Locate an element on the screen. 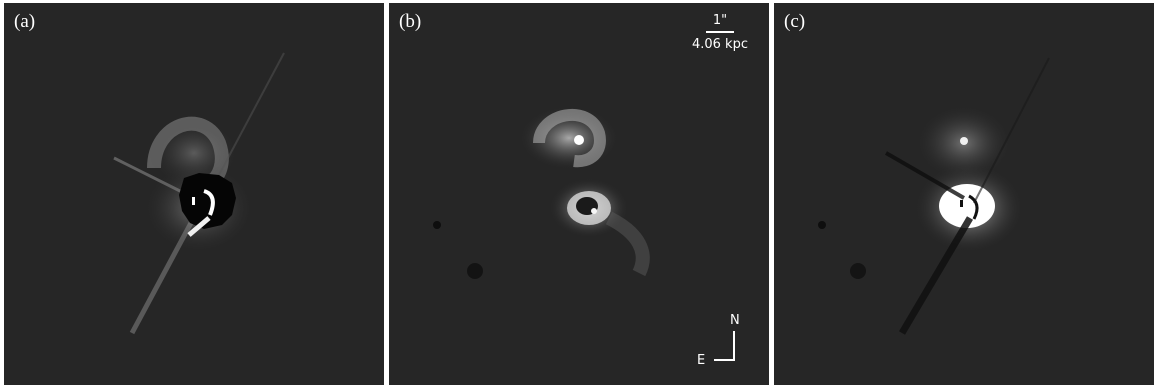 The width and height of the screenshot is (1154, 390). compass-east-arrow is located at coordinates (724, 360).